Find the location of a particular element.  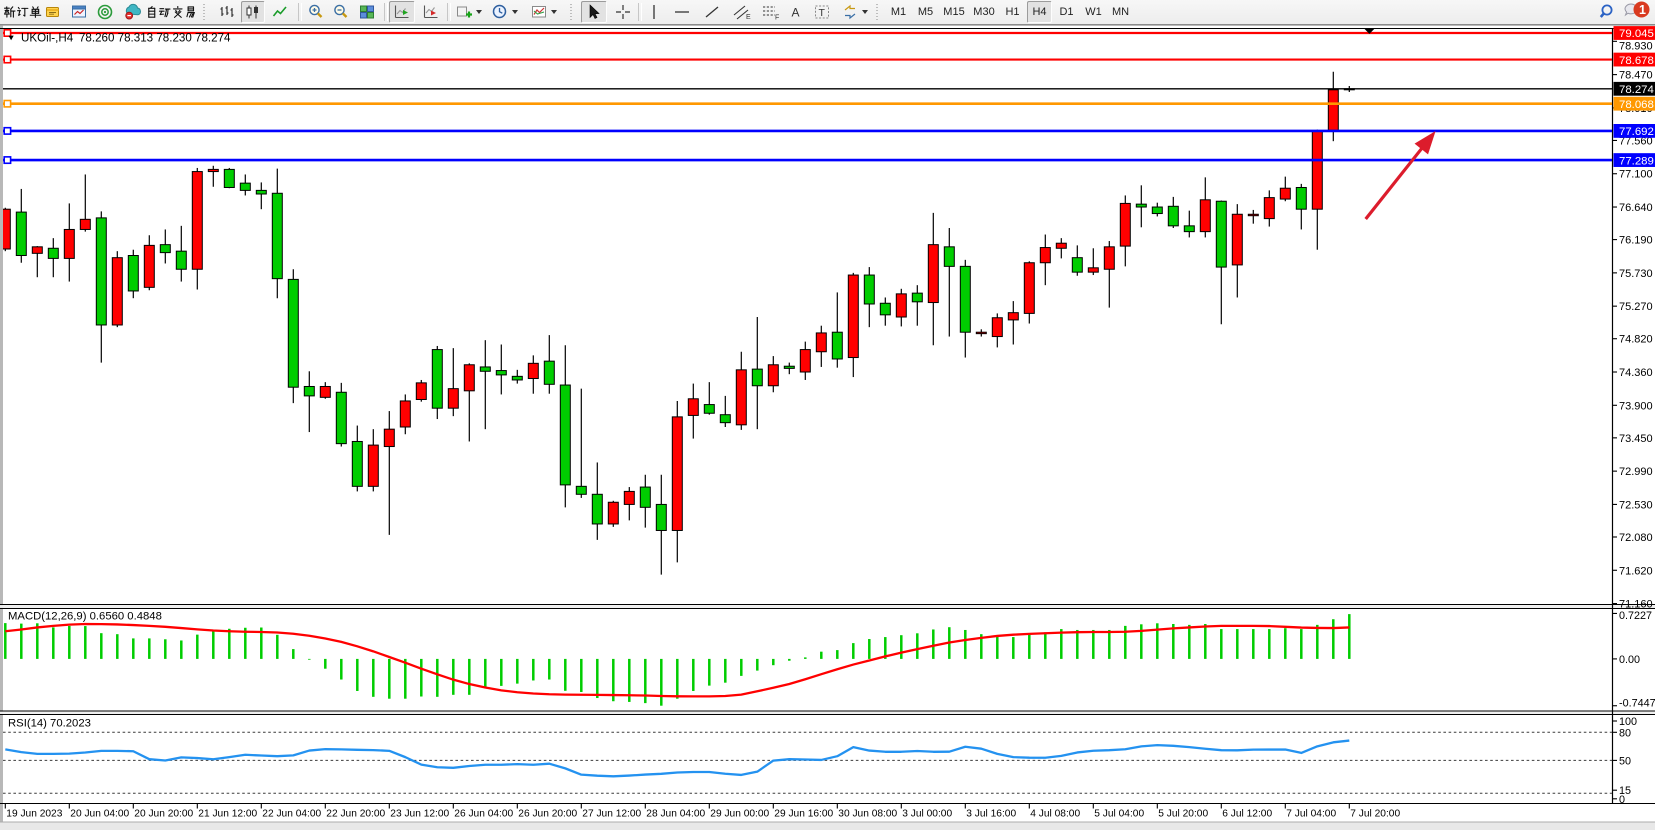

trendline-button is located at coordinates (712, 12).